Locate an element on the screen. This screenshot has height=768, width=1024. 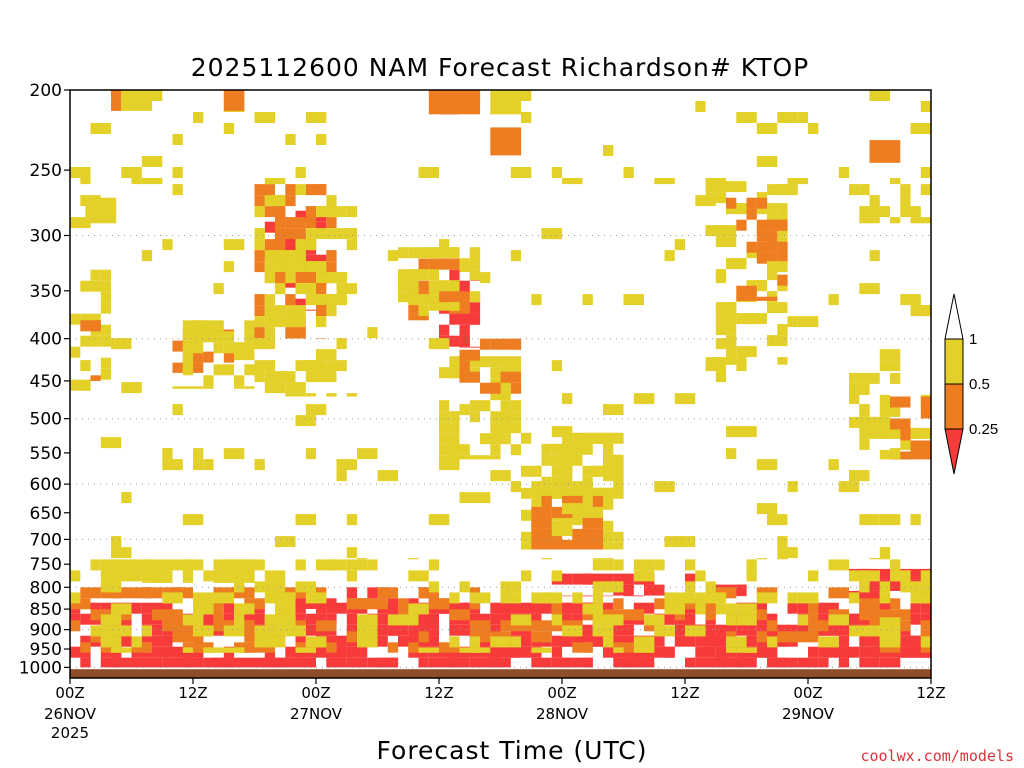
y-tick-label: 650 is located at coordinates (46, 514).